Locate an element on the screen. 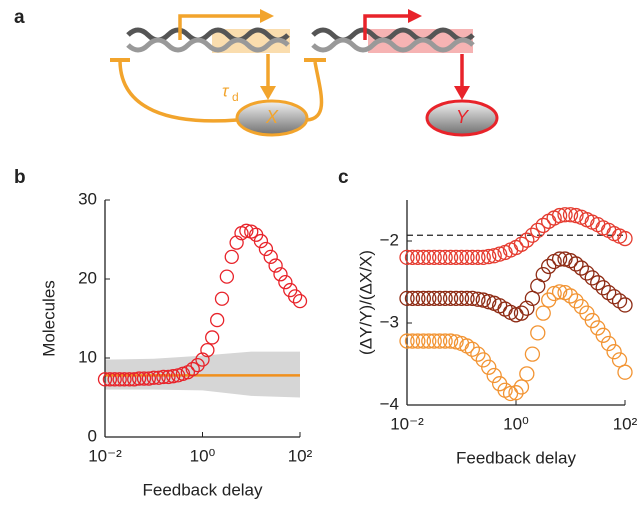 The width and height of the screenshot is (642, 513). y-tick-label: 20 is located at coordinates (87, 277).